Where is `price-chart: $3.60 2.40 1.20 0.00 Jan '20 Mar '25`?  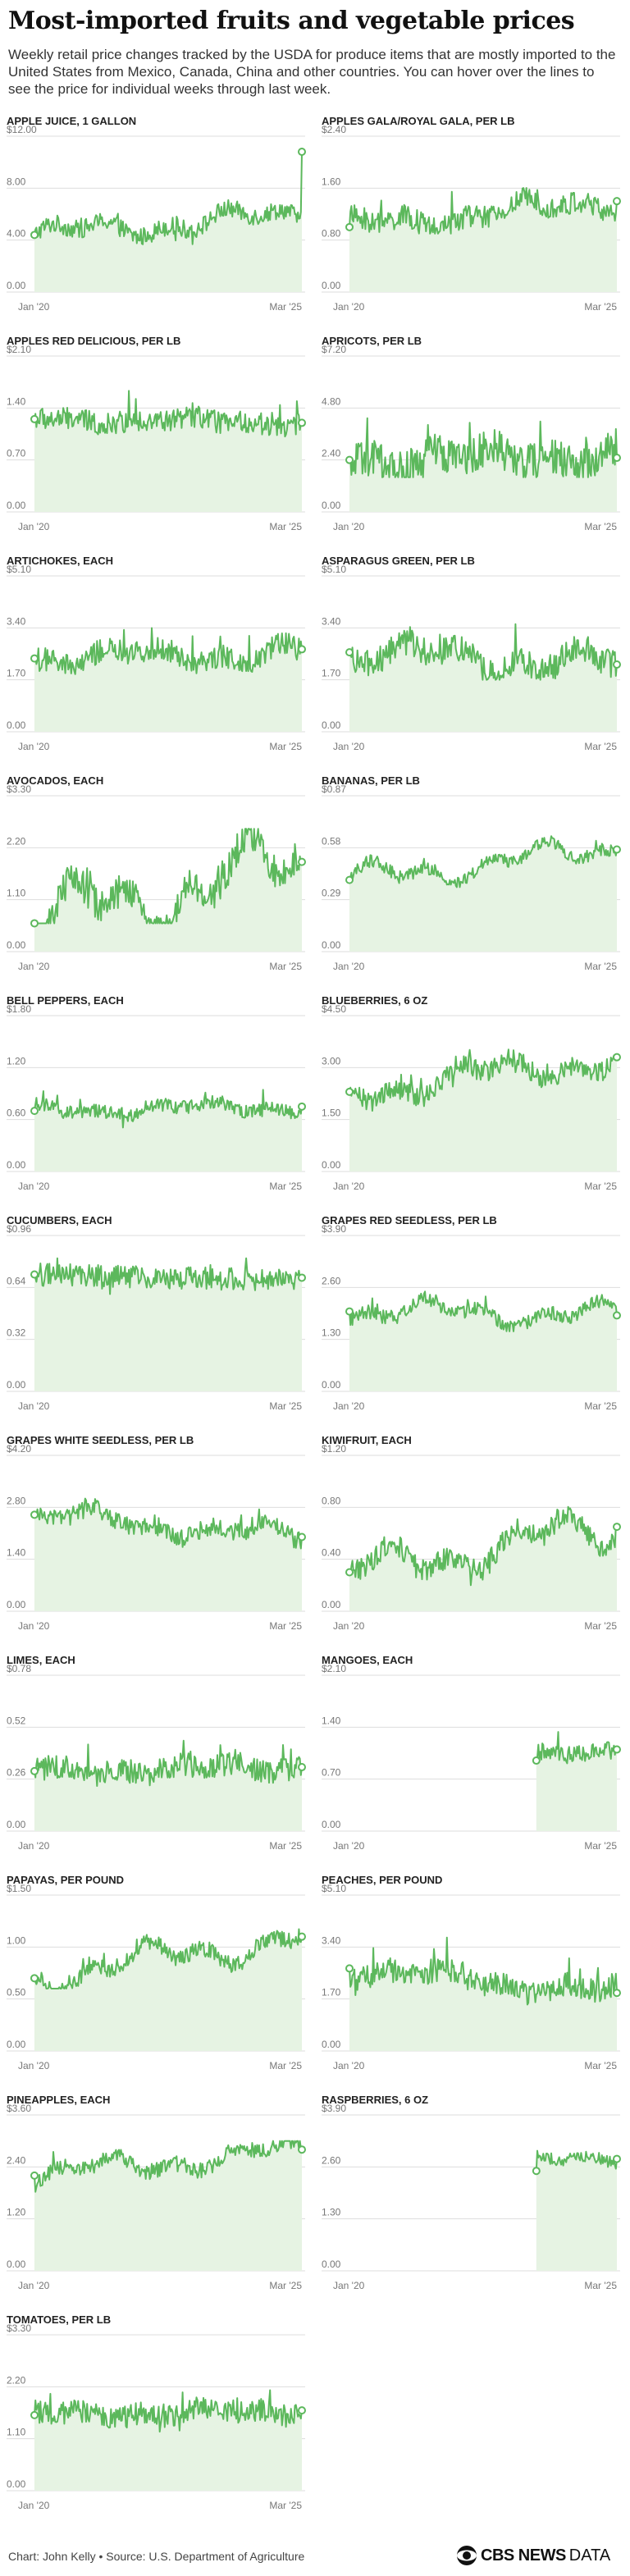
price-chart: $3.60 2.40 1.20 0.00 Jan '20 Mar '25 is located at coordinates (158, 2204).